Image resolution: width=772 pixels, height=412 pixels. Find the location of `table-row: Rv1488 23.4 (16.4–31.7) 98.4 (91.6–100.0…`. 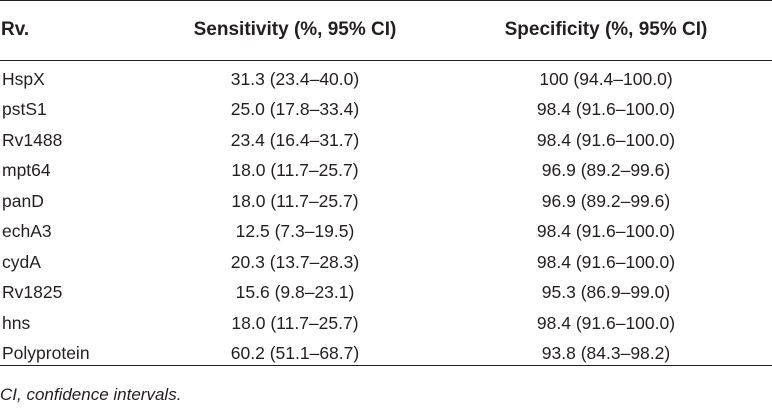

table-row: Rv1488 23.4 (16.4–31.7) 98.4 (91.6–100.0… is located at coordinates (386, 140).